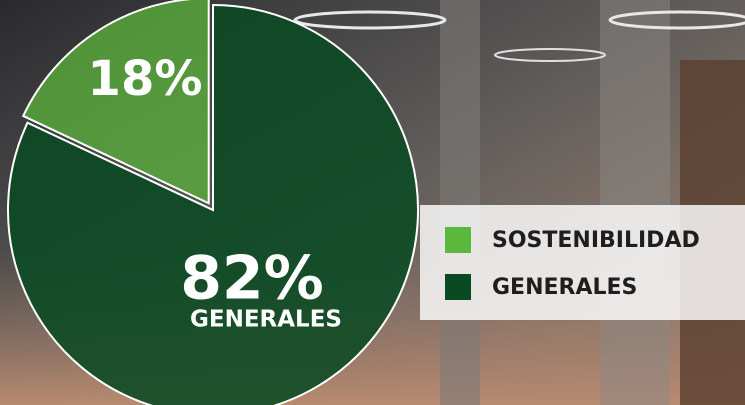 The width and height of the screenshot is (745, 405). Describe the element at coordinates (145, 79) in the screenshot. I see `slice-label: 18%` at that location.